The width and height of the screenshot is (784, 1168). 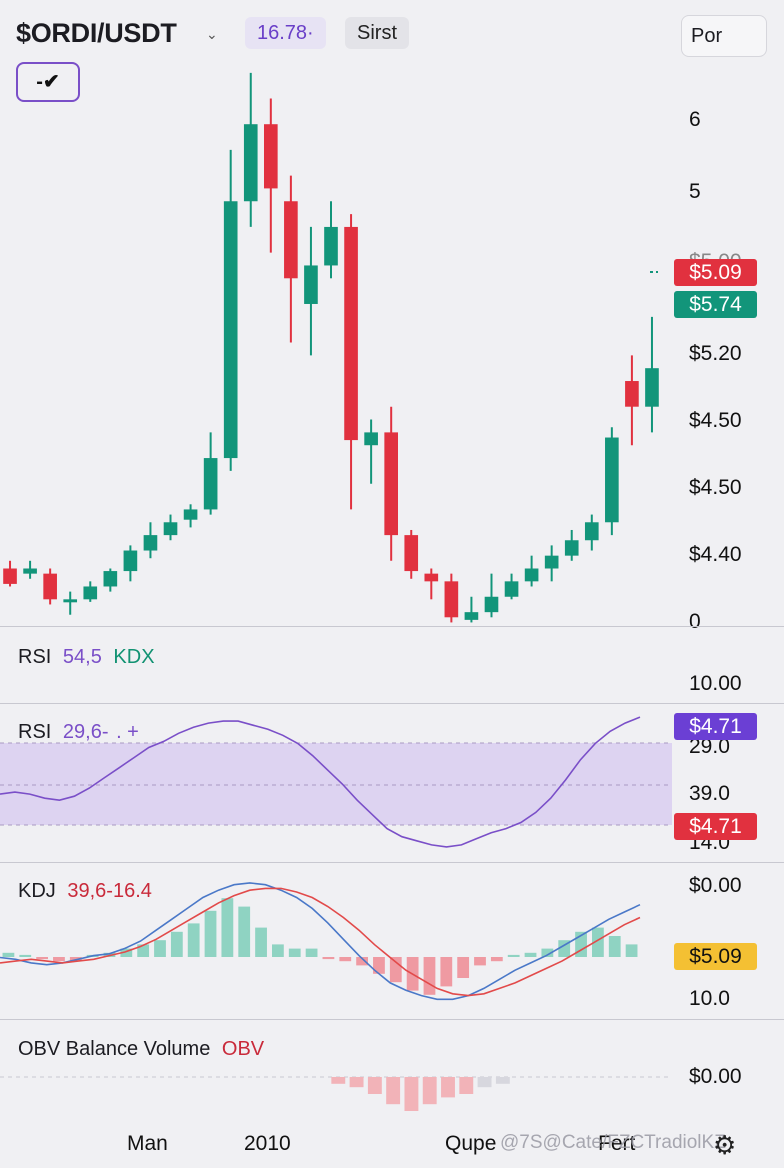 What do you see at coordinates (724, 36) in the screenshot?
I see `menu-button: Por` at bounding box center [724, 36].